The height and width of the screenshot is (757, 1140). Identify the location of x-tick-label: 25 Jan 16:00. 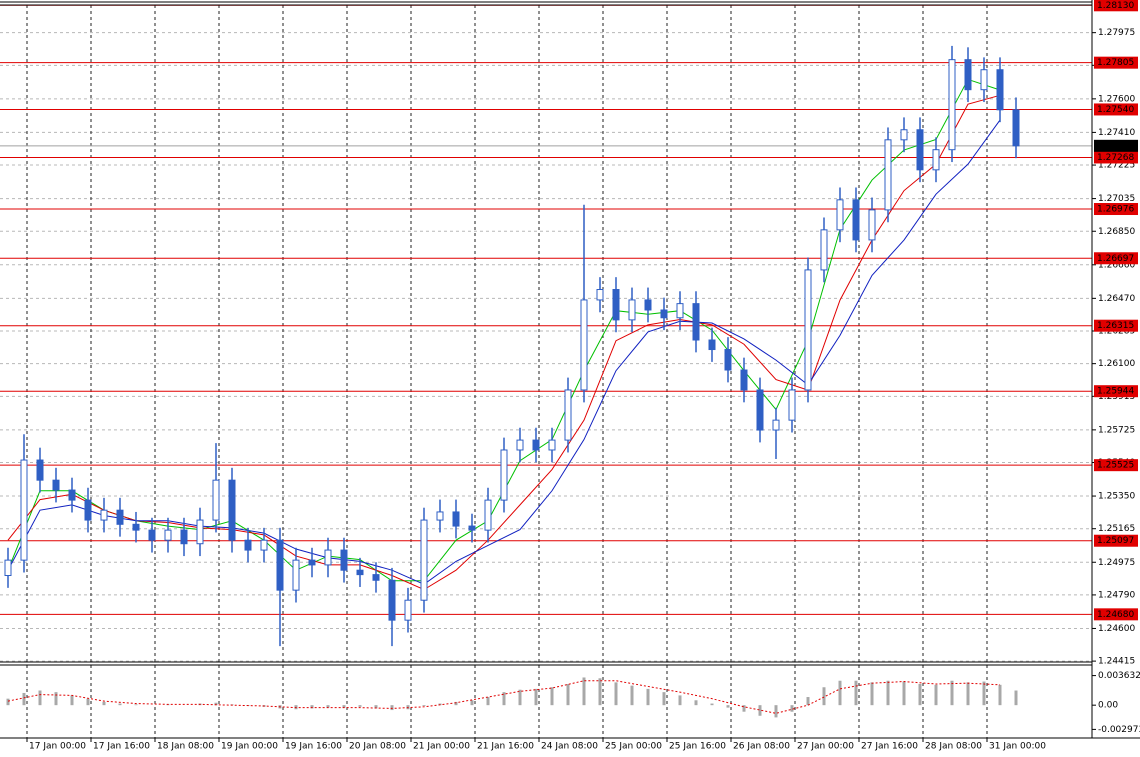
(697, 747).